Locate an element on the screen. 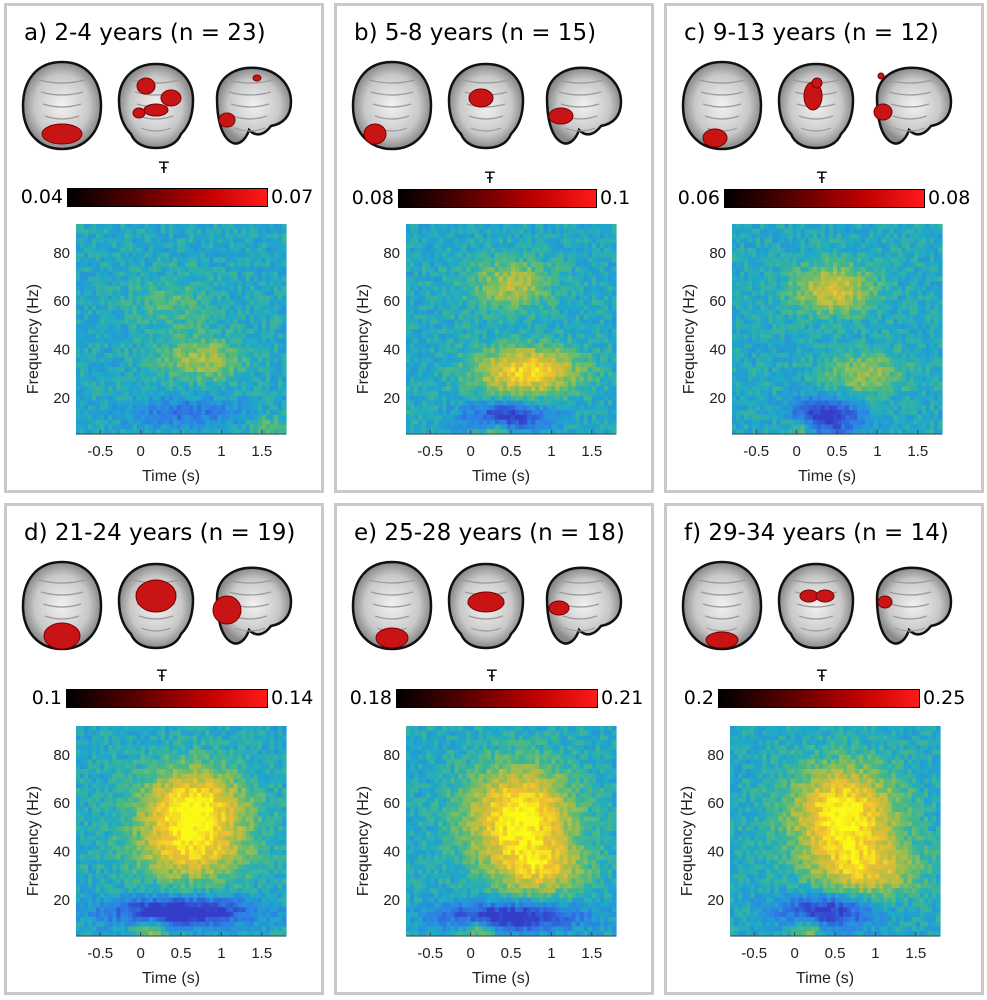 The image size is (987, 1000). colorbar-min-label: 0.04 is located at coordinates (41, 197).